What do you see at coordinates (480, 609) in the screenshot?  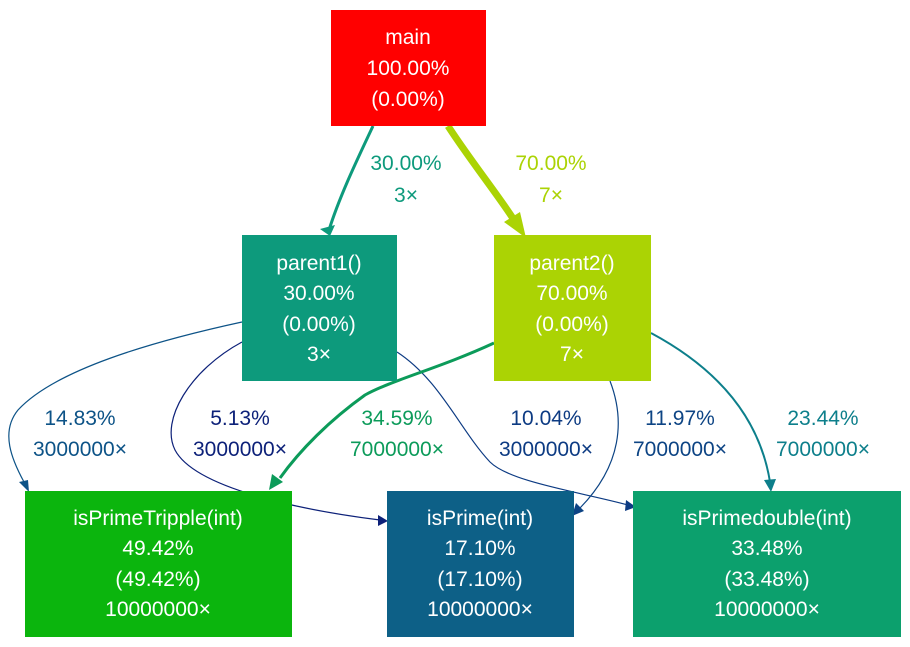 I see `node-isPrime-calls: 10000000×` at bounding box center [480, 609].